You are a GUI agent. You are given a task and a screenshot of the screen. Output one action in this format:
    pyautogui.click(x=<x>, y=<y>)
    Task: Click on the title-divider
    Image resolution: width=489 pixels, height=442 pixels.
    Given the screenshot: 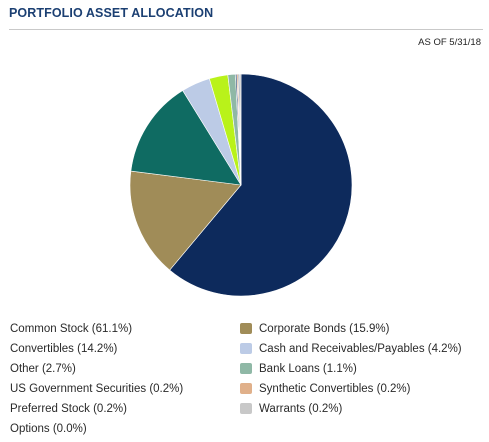 What is the action you would take?
    pyautogui.click(x=246, y=29)
    